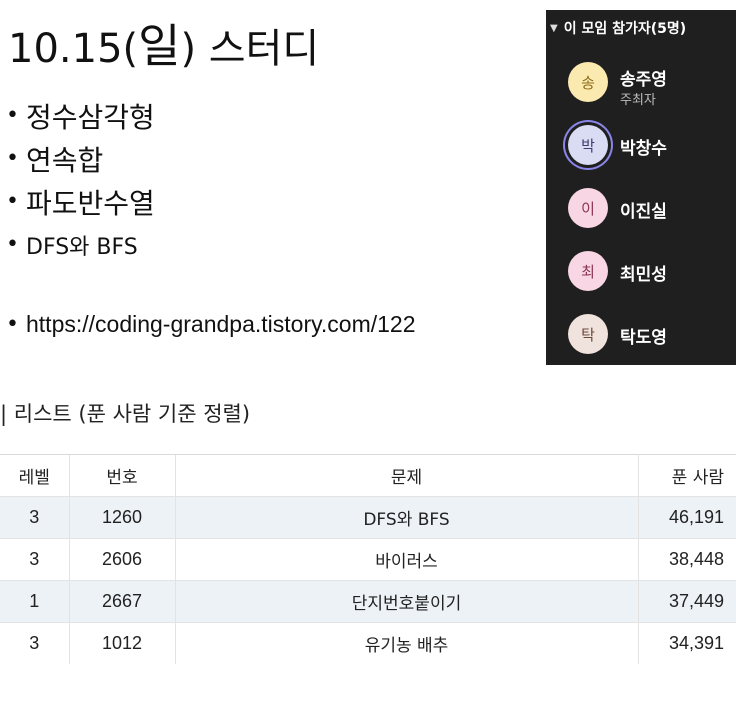 The image size is (736, 702). Describe the element at coordinates (406, 601) in the screenshot. I see `cell-problem-title: 단지번호붙이기` at that location.